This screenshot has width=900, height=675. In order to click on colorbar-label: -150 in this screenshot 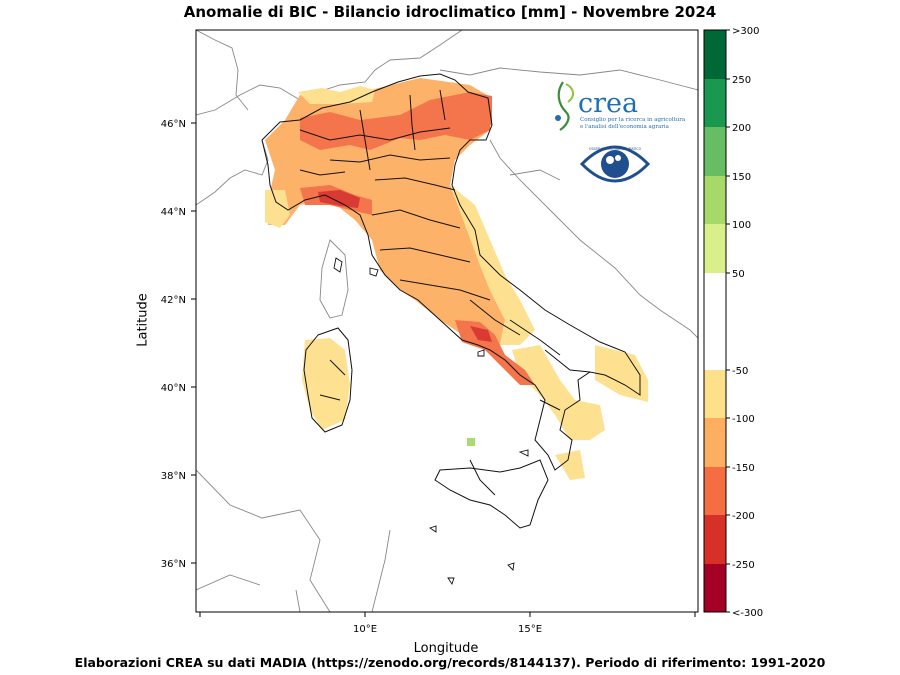, I will do `click(743, 468)`.